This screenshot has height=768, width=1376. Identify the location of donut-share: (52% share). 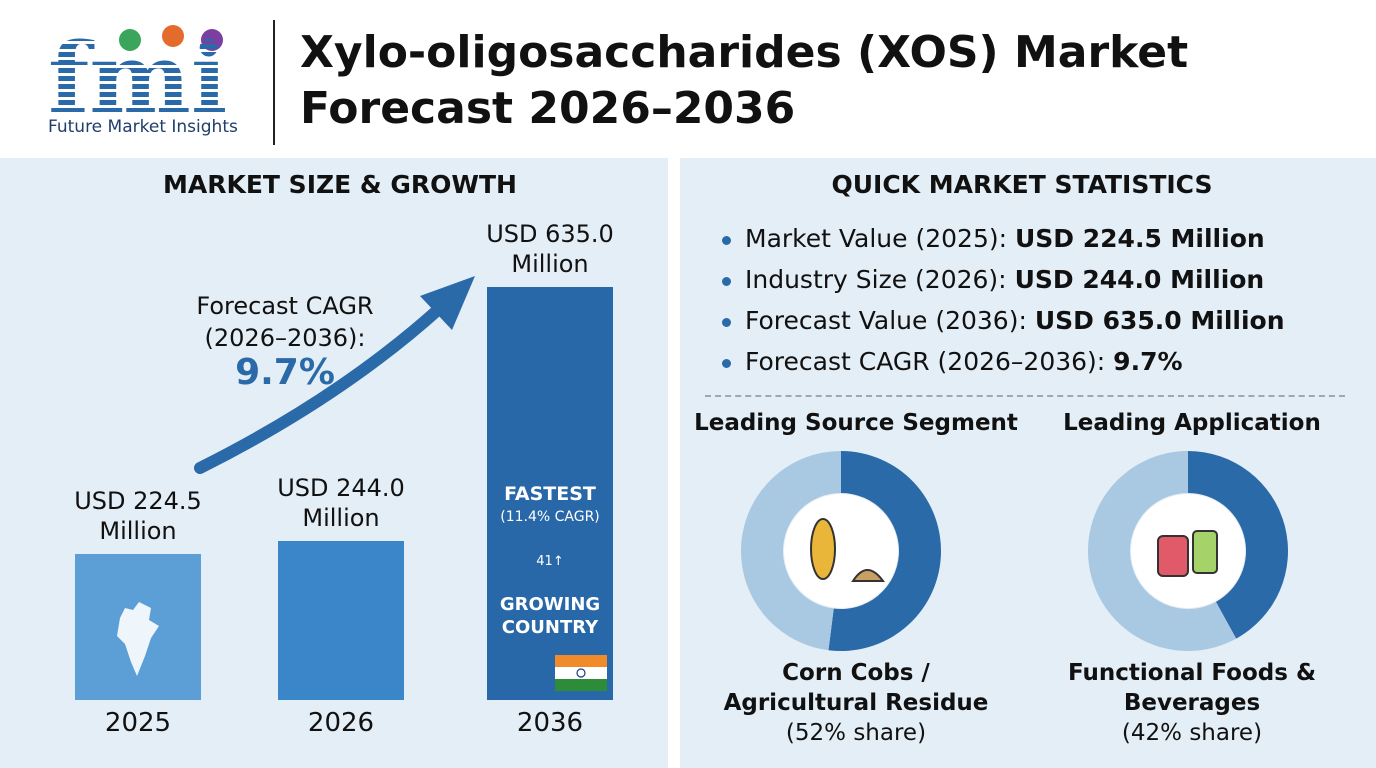
(856, 733).